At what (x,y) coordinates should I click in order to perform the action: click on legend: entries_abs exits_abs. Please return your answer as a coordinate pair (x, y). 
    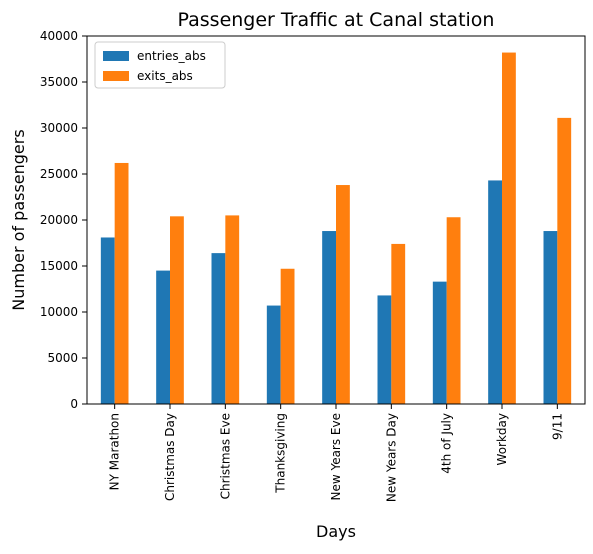
    Looking at the image, I should click on (160, 65).